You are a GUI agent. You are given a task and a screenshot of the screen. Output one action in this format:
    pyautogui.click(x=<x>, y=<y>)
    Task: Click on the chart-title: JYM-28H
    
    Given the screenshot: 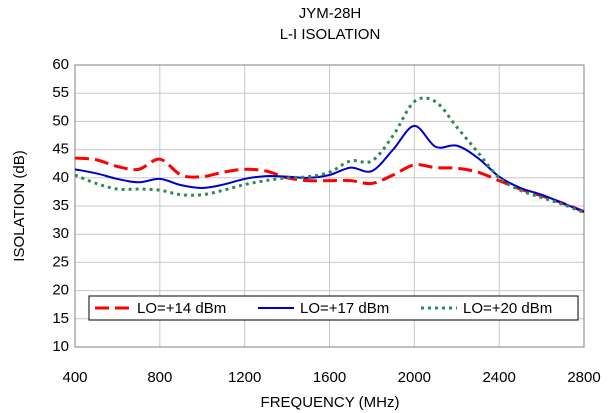 What is the action you would take?
    pyautogui.click(x=330, y=13)
    